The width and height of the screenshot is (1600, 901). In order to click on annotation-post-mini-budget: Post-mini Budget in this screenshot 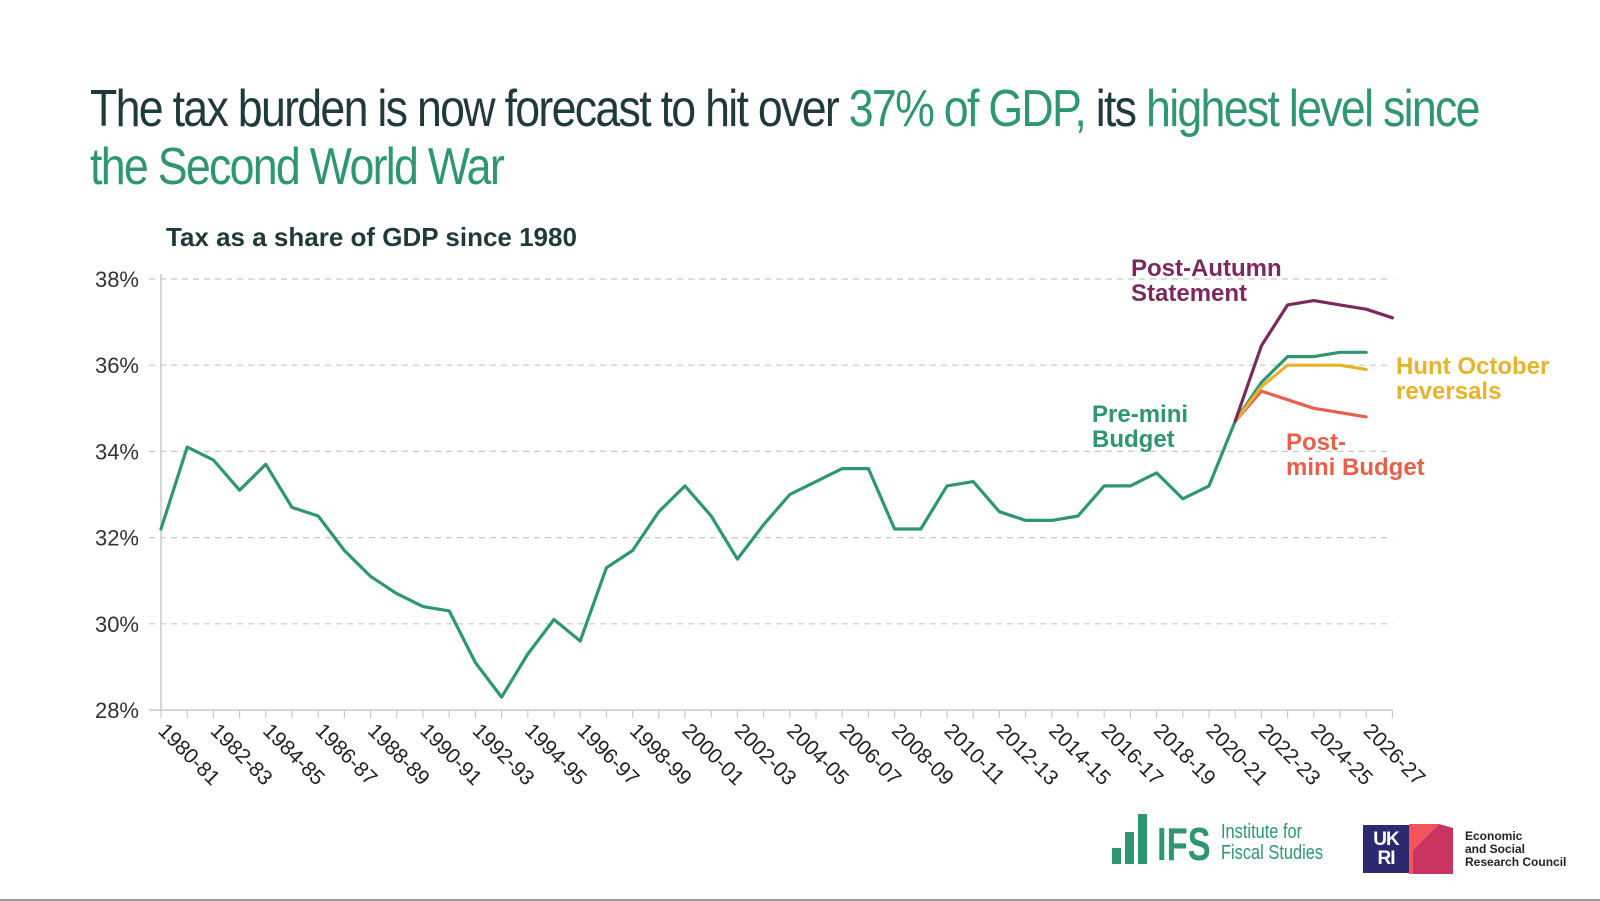, I will do `click(1355, 455)`.